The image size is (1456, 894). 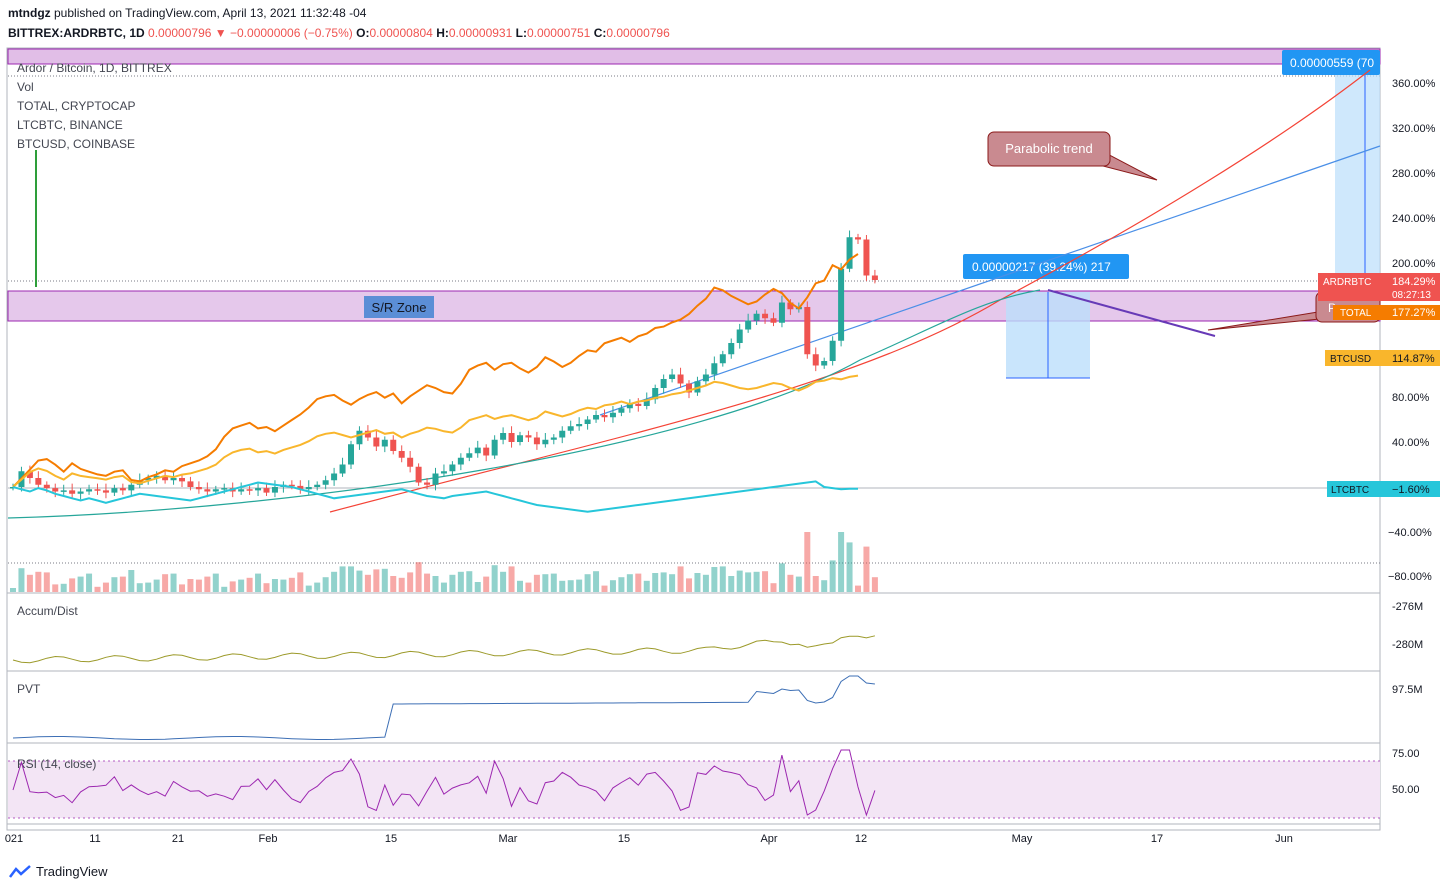 I want to click on legend-ltcbtc: LTCBTC, BINANCE, so click(x=70, y=125).